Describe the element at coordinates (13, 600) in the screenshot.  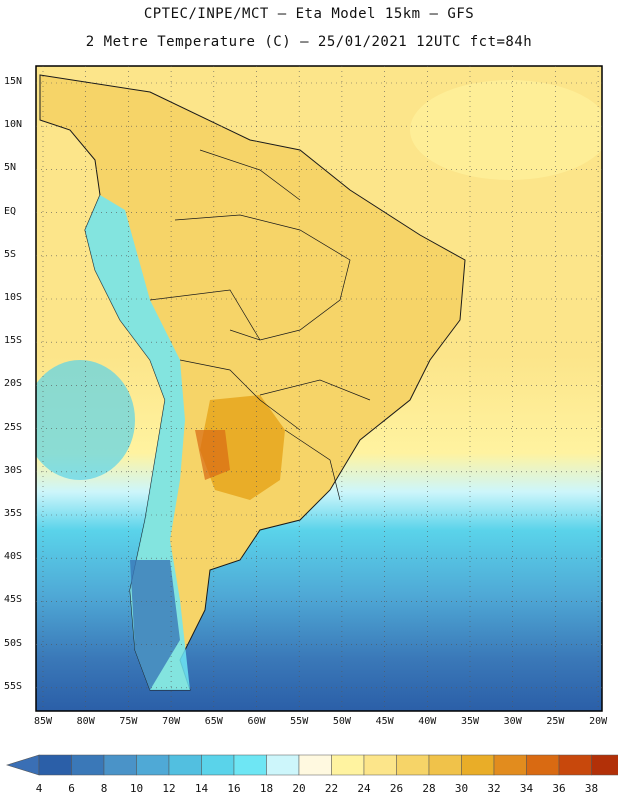
I see `lat-label: 45S` at that location.